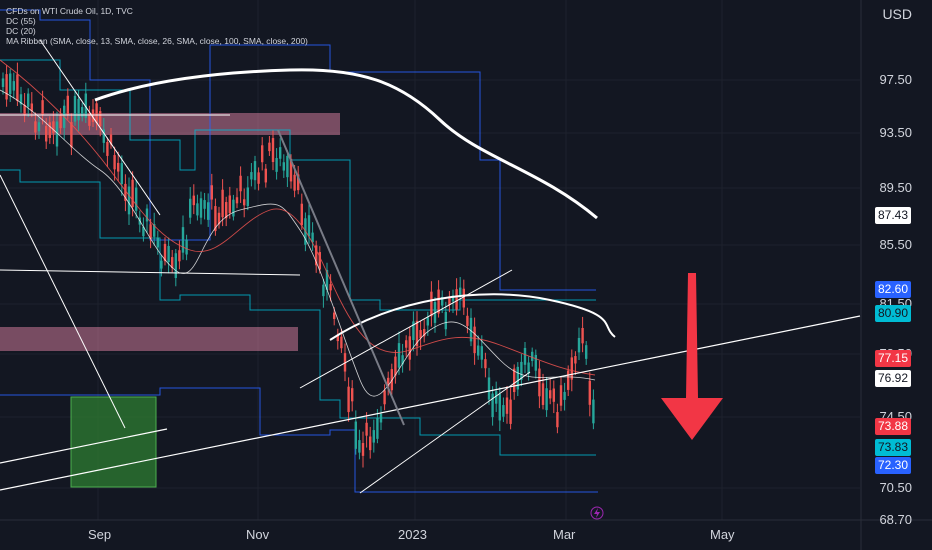 The height and width of the screenshot is (550, 932). Describe the element at coordinates (897, 14) in the screenshot. I see `currency-label: USD` at that location.